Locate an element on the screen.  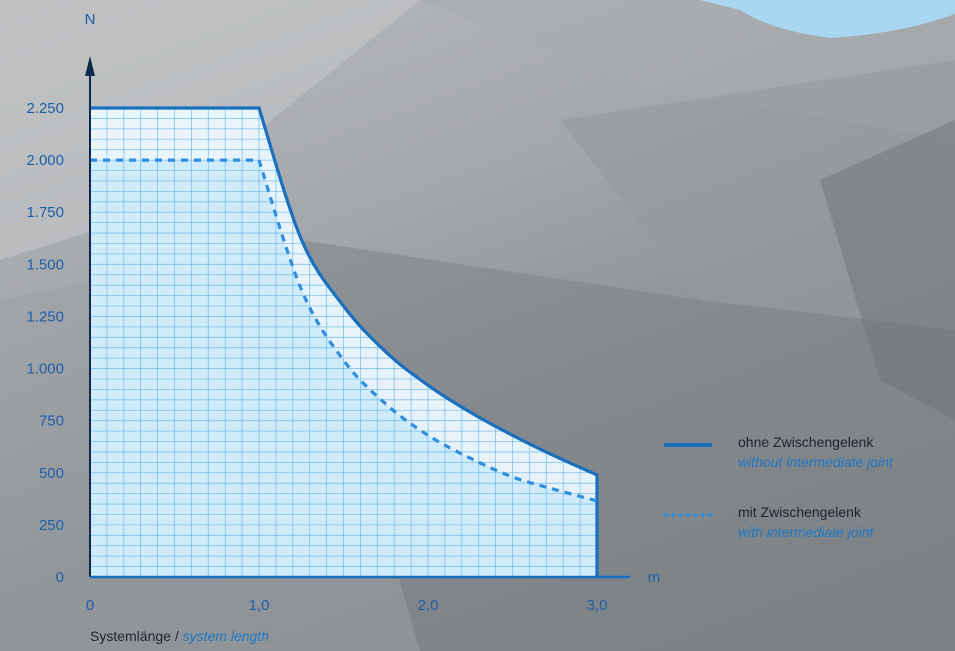
legend-swatch-dotted is located at coordinates (688, 515).